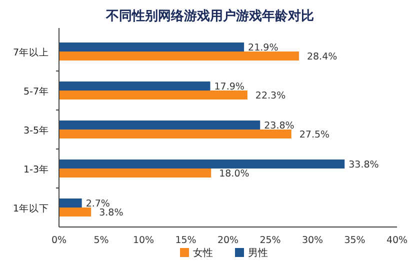 The height and width of the screenshot is (268, 415). What do you see at coordinates (98, 204) in the screenshot?
I see `data-label: 2.7%` at bounding box center [98, 204].